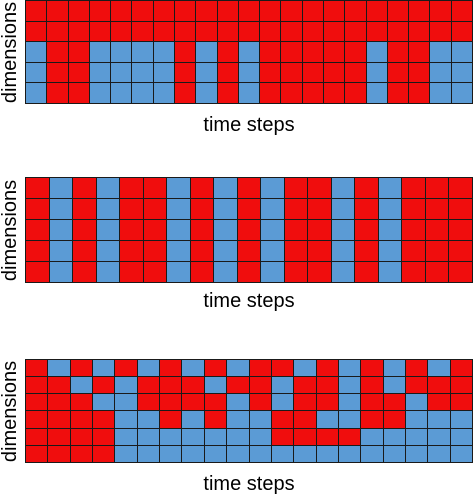 The height and width of the screenshot is (496, 474). I want to click on y-axis-label-text: dimensions, so click(11, 411).